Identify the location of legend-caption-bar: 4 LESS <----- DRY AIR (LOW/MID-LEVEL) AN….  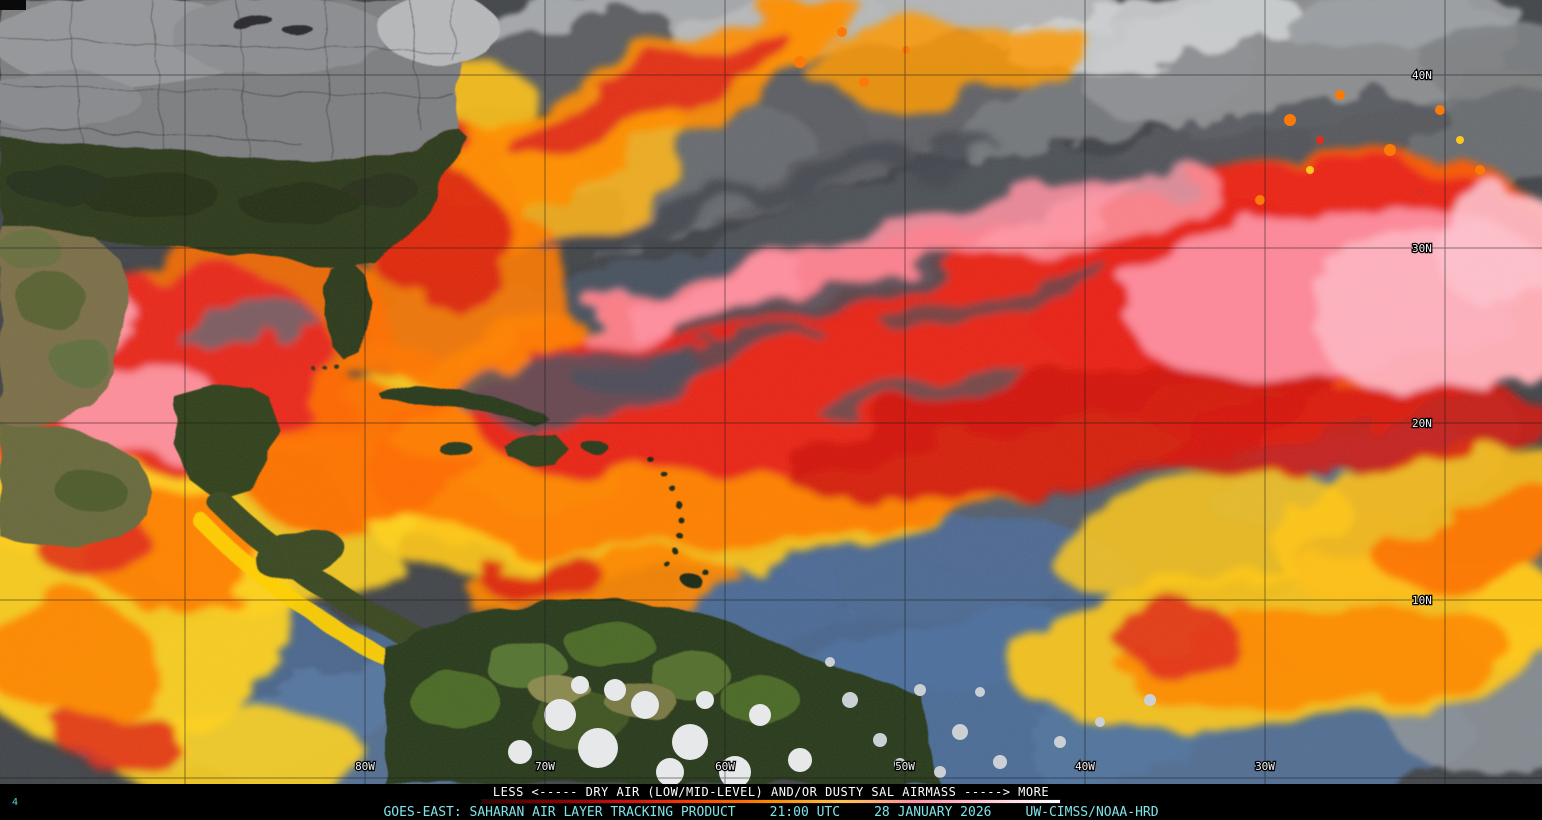
(771, 802).